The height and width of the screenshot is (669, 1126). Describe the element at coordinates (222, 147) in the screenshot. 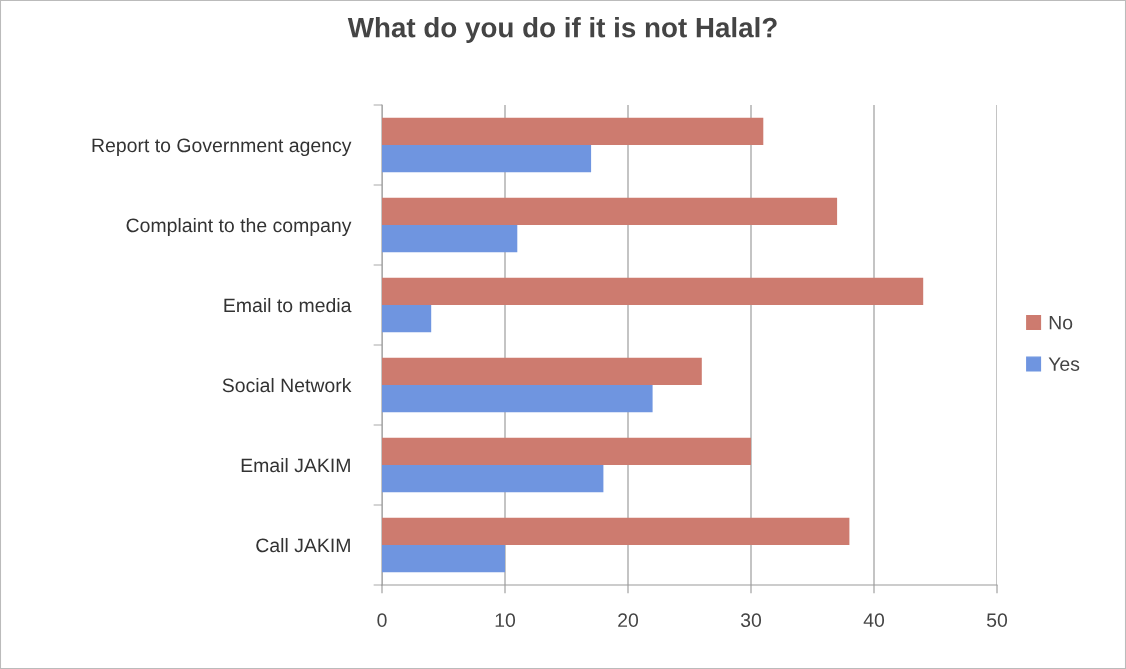

I see `y-tick-label: Report to Government agency` at that location.